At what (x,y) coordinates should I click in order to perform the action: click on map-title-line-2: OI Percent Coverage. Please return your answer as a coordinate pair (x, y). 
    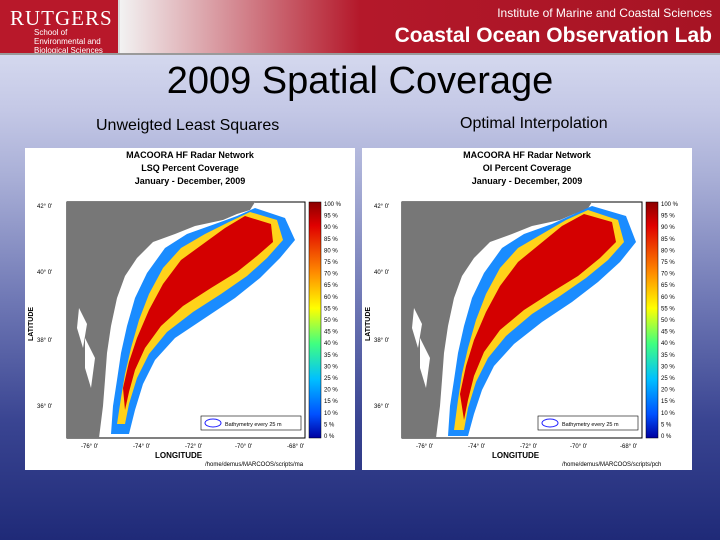
    Looking at the image, I should click on (527, 168).